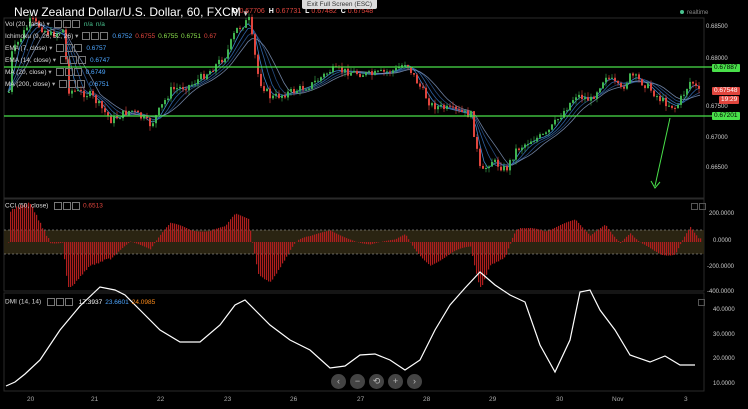  Describe the element at coordinates (39, 36) in the screenshot. I see `indicator-label: Ichimoku (9, 26, 52, 26)` at that location.